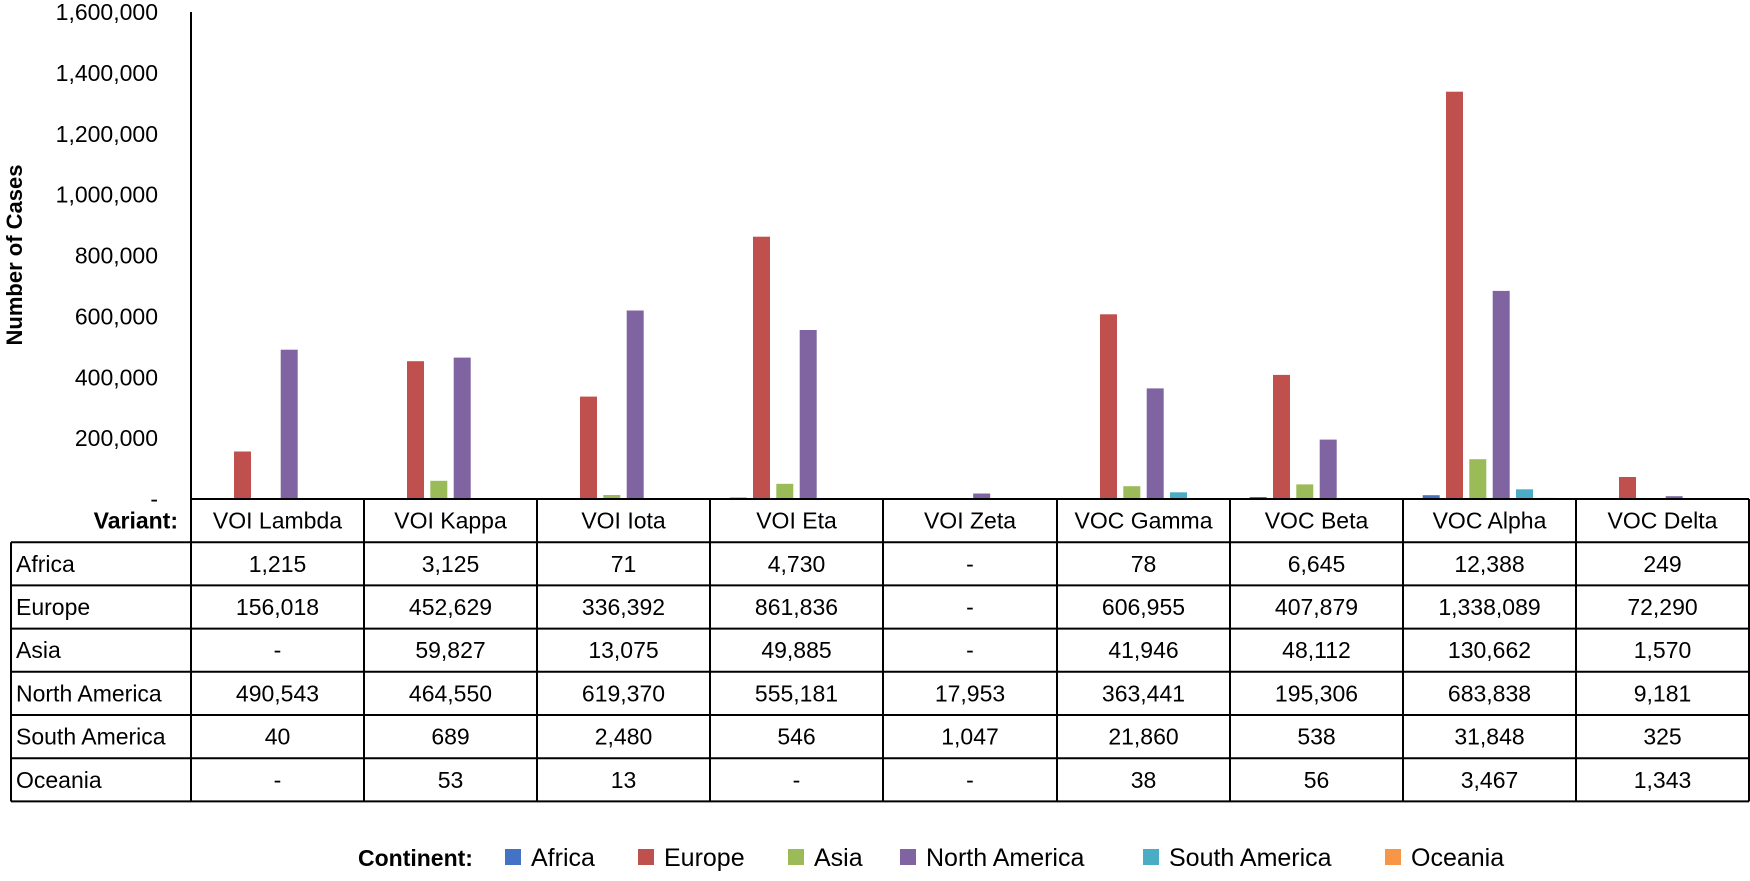  Describe the element at coordinates (451, 564) in the screenshot. I see `data-label-africa: 3,125` at that location.